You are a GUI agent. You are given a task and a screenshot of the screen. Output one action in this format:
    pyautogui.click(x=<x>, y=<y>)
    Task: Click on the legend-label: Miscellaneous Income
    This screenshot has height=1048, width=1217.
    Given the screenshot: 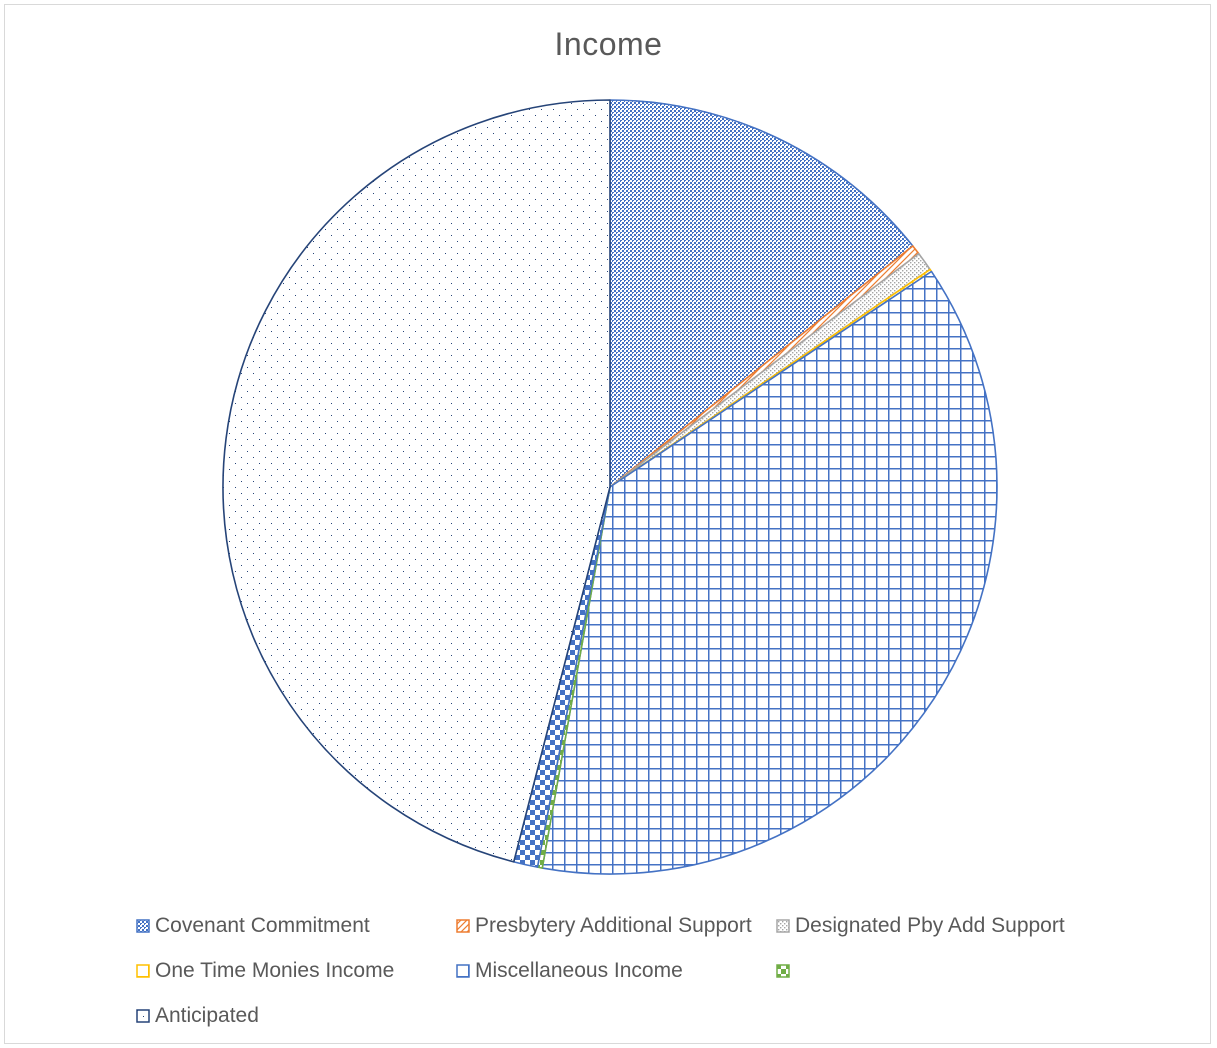 What is the action you would take?
    pyautogui.click(x=579, y=970)
    